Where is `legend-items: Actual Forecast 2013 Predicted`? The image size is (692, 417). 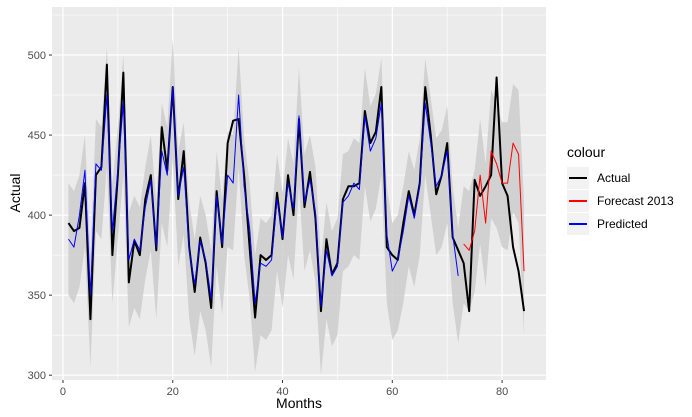 legend-items: Actual Forecast 2013 Predicted is located at coordinates (620, 201).